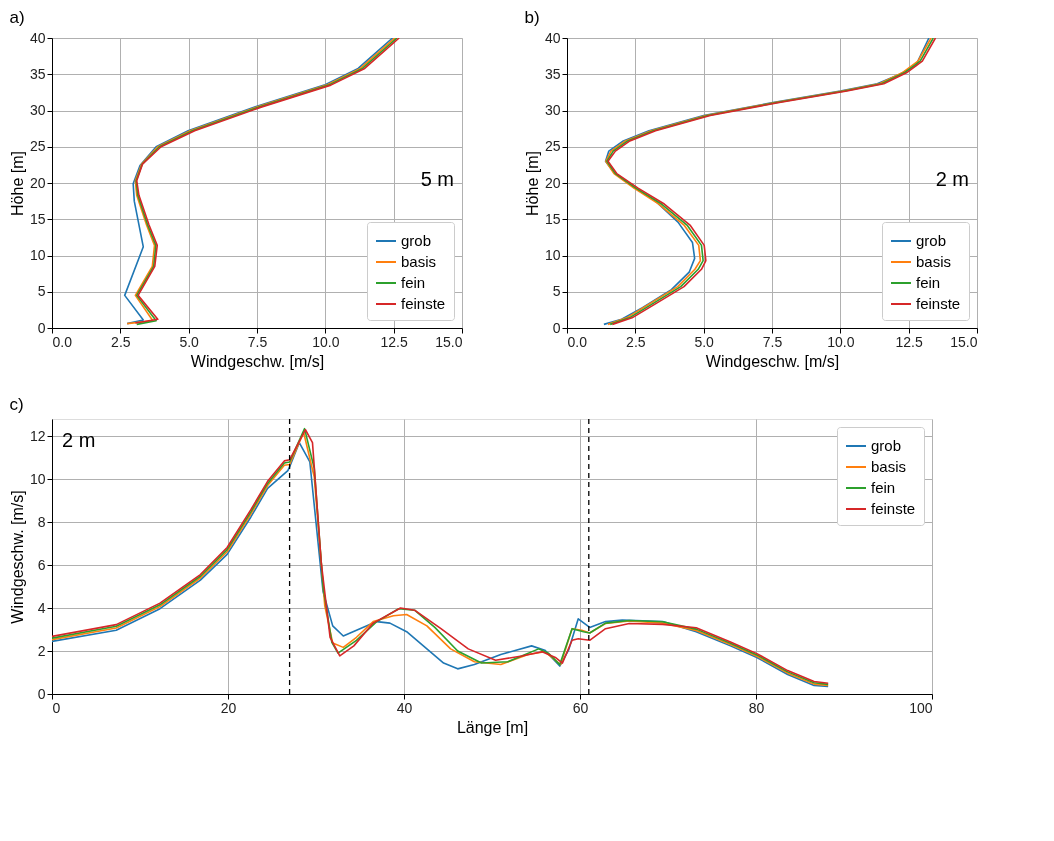 The height and width of the screenshot is (841, 1054). I want to click on x-tick-label: 100, so click(921, 707).